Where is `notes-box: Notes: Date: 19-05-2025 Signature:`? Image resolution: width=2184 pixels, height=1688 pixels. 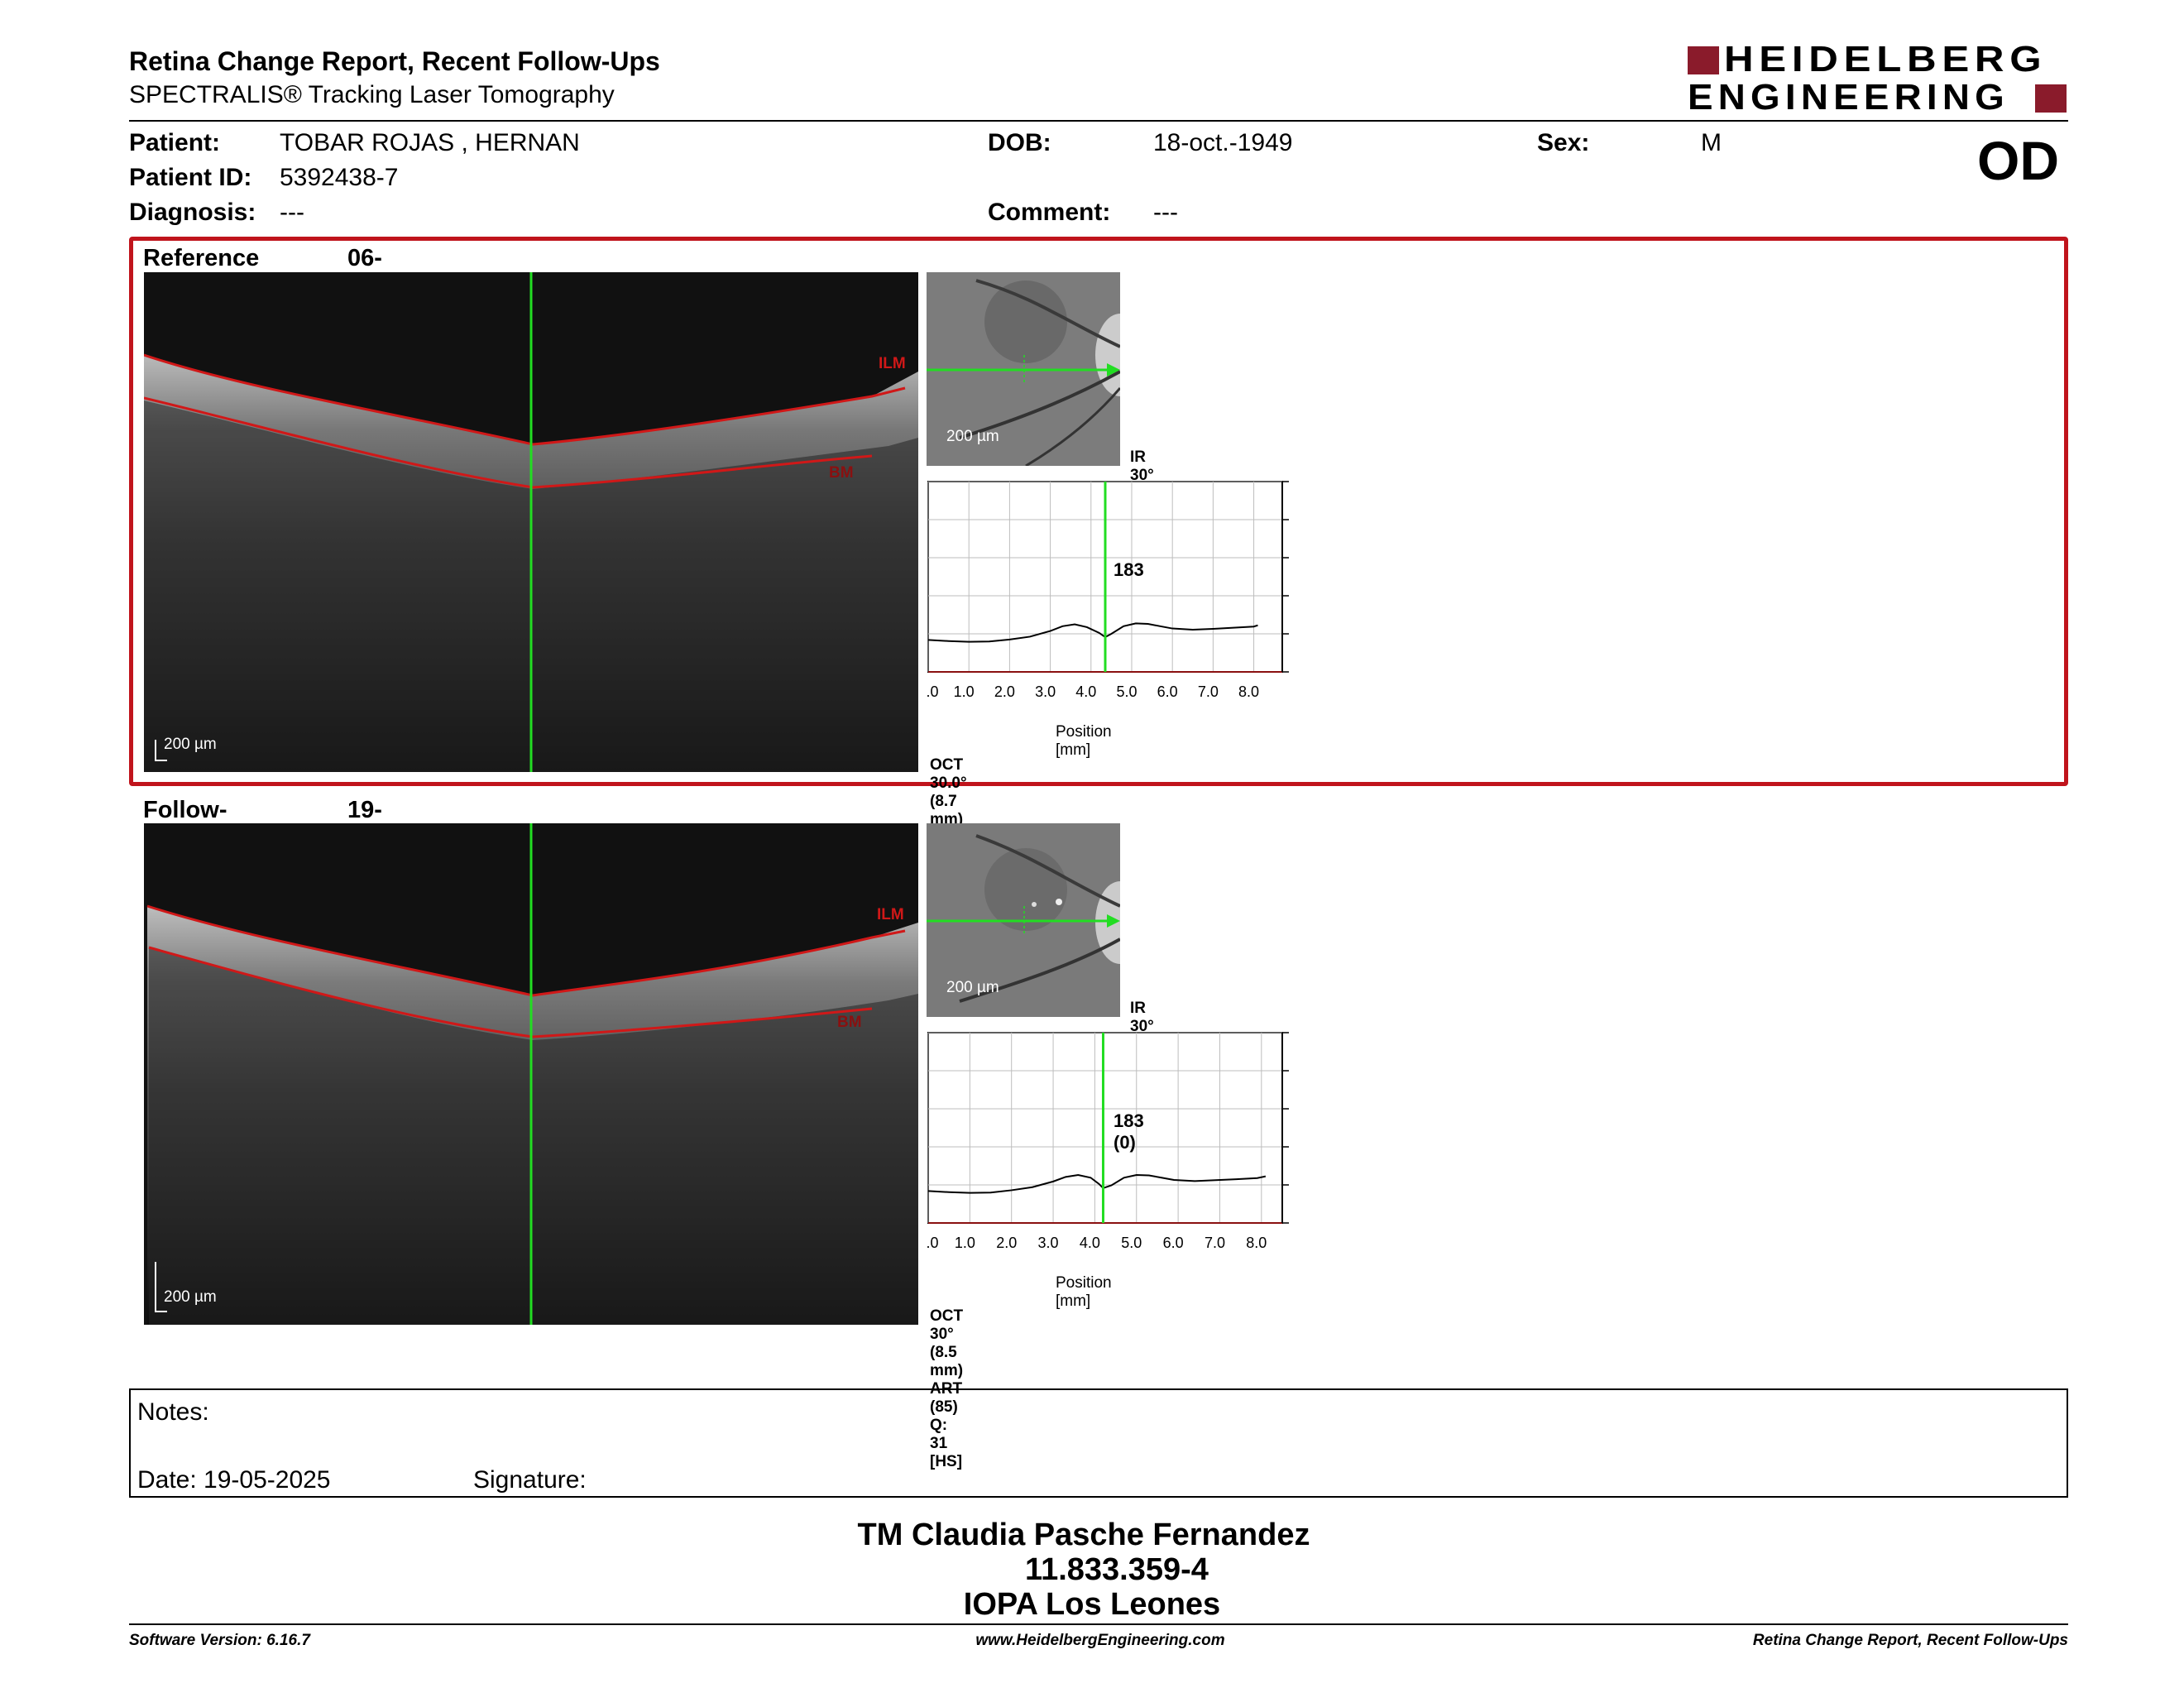
notes-box: Notes: Date: 19-05-2025 Signature: is located at coordinates (1098, 1443).